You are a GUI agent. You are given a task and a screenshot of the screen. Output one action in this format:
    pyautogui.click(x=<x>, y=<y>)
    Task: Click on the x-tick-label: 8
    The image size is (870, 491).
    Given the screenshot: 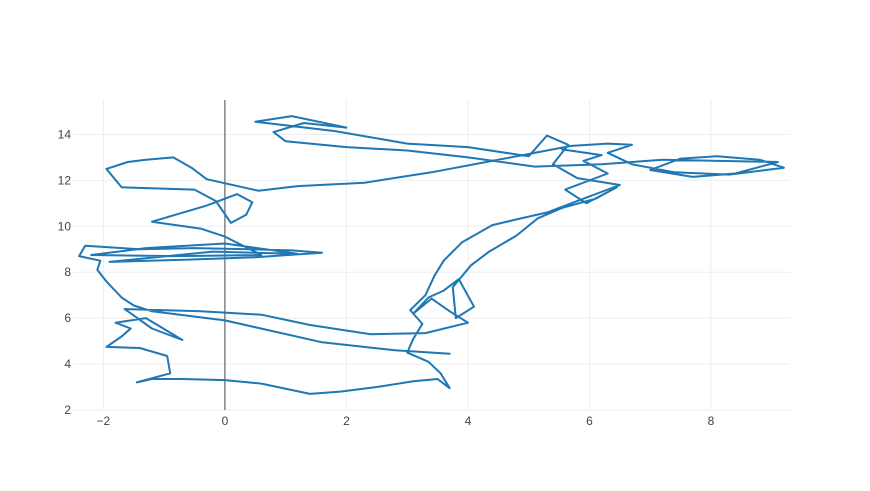 What is the action you would take?
    pyautogui.click(x=711, y=421)
    